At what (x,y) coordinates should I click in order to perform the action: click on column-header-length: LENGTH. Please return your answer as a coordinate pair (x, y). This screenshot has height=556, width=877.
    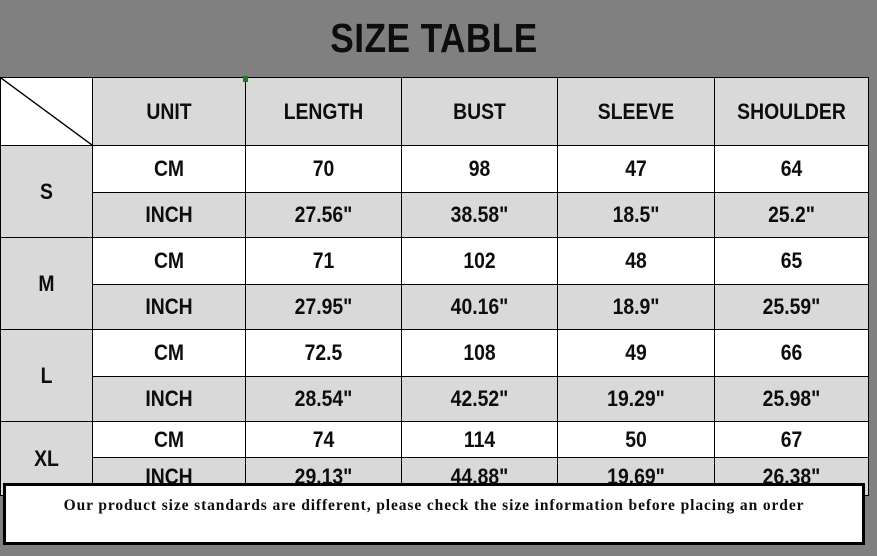
    Looking at the image, I should click on (323, 111).